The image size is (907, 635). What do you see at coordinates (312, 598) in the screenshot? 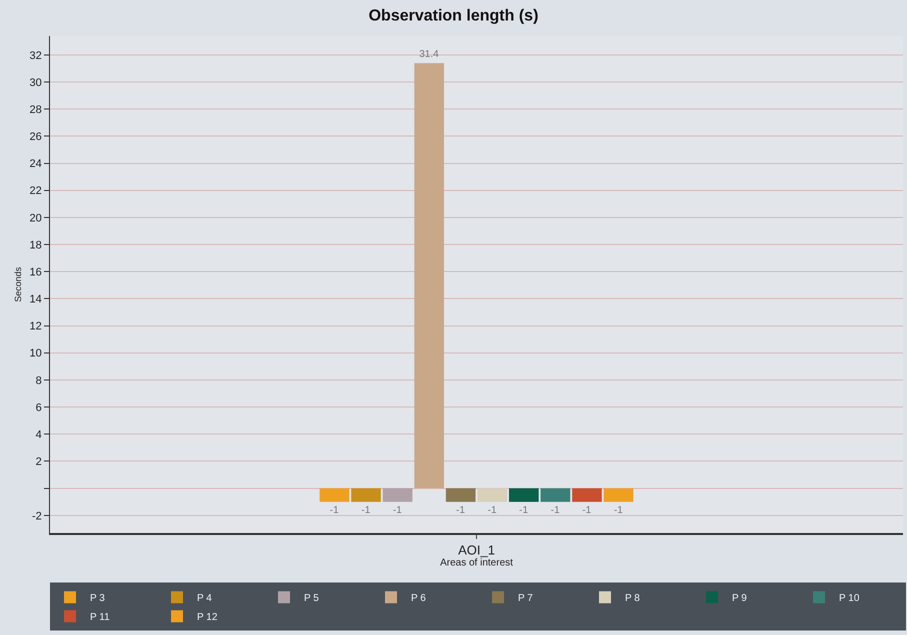
I see `legend-label: P 5` at bounding box center [312, 598].